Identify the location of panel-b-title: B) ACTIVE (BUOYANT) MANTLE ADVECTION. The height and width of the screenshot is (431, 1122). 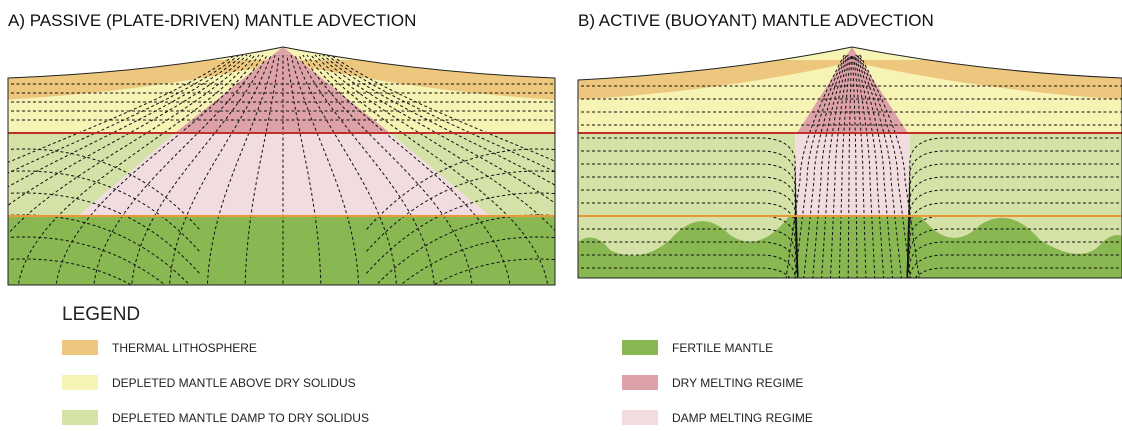
(756, 20).